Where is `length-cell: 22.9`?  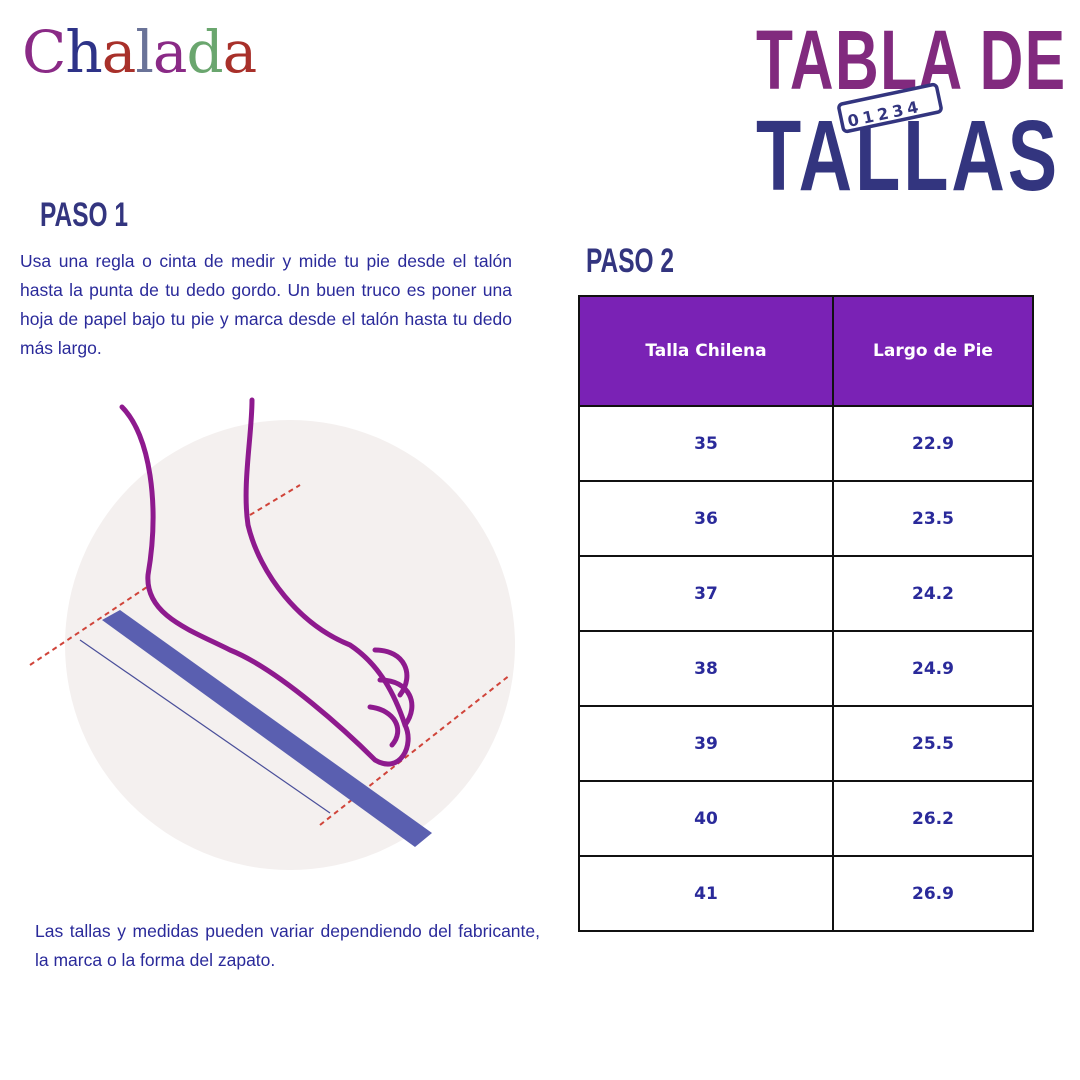
length-cell: 22.9 is located at coordinates (933, 443).